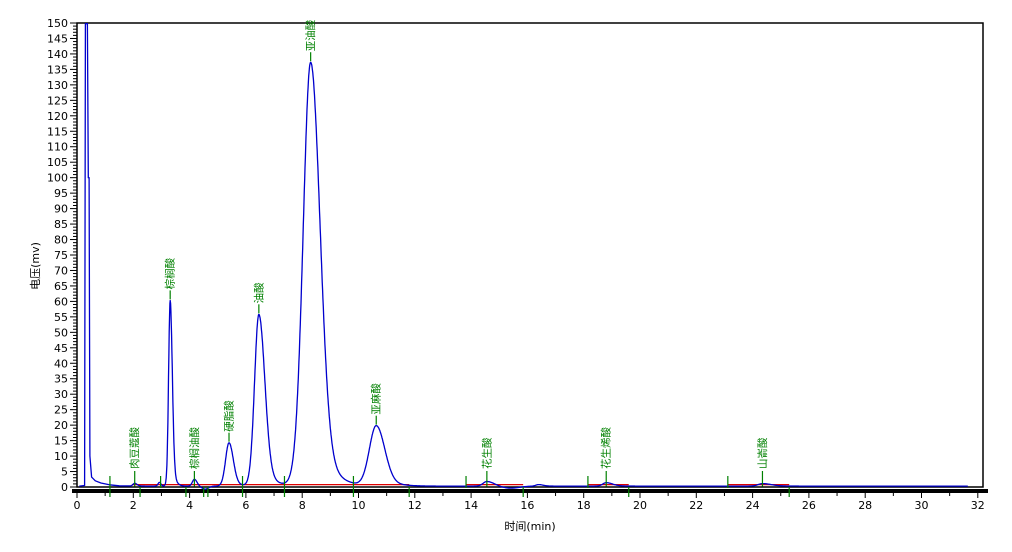 The image size is (1012, 552). What do you see at coordinates (486, 453) in the screenshot?
I see `peak-label: 花生酸` at bounding box center [486, 453].